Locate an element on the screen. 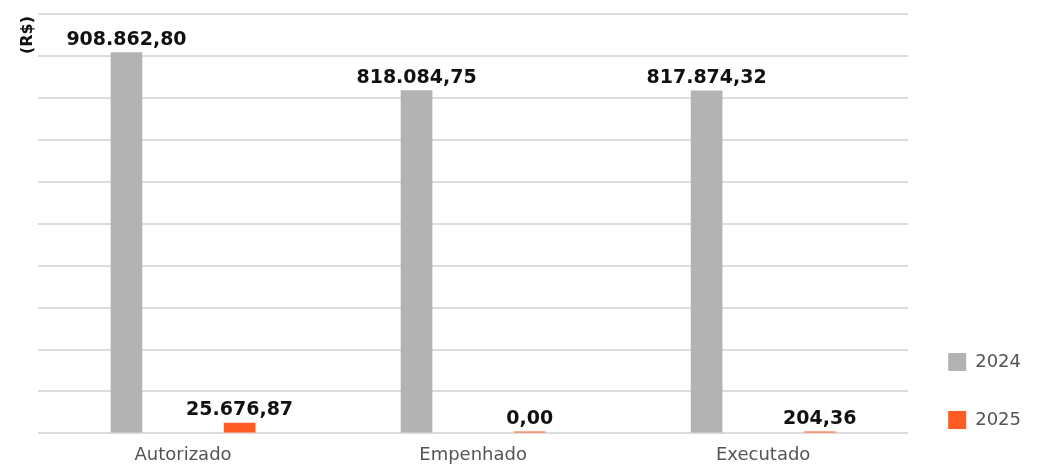 The image size is (1039, 469). data-label: 0,00 is located at coordinates (530, 416).